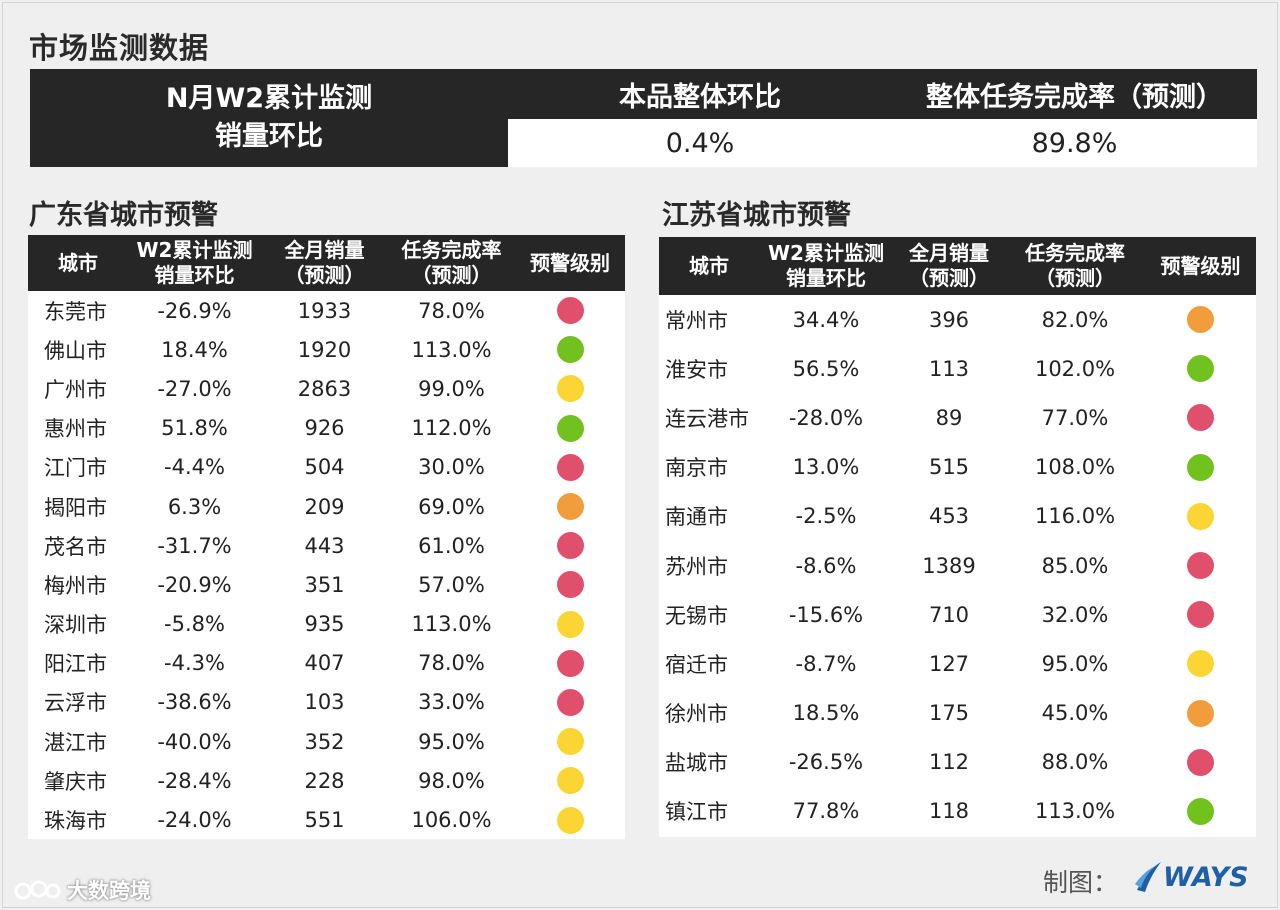 Image resolution: width=1280 pixels, height=910 pixels. What do you see at coordinates (1075, 565) in the screenshot?
I see `rate-cell: 85.0%` at bounding box center [1075, 565].